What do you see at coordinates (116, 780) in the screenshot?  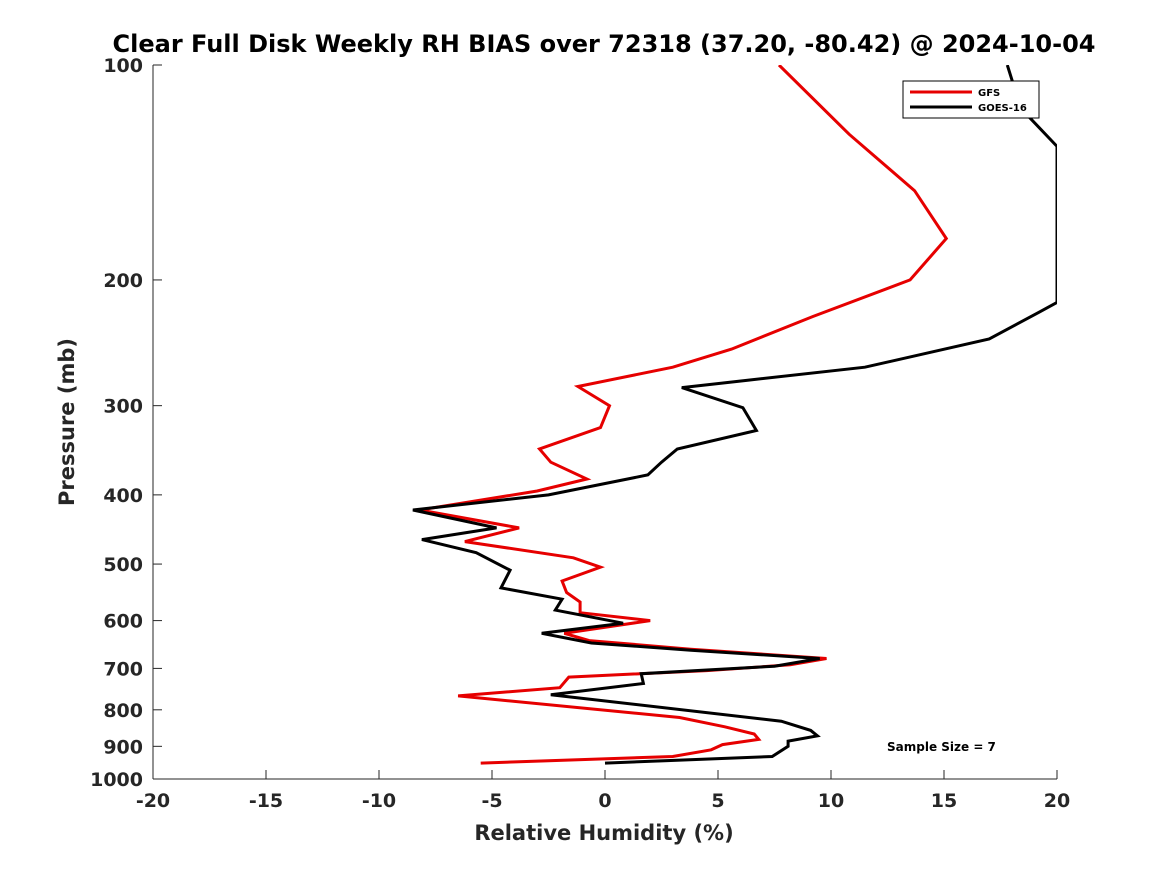 I see `y-tick-label: 1000` at bounding box center [116, 780].